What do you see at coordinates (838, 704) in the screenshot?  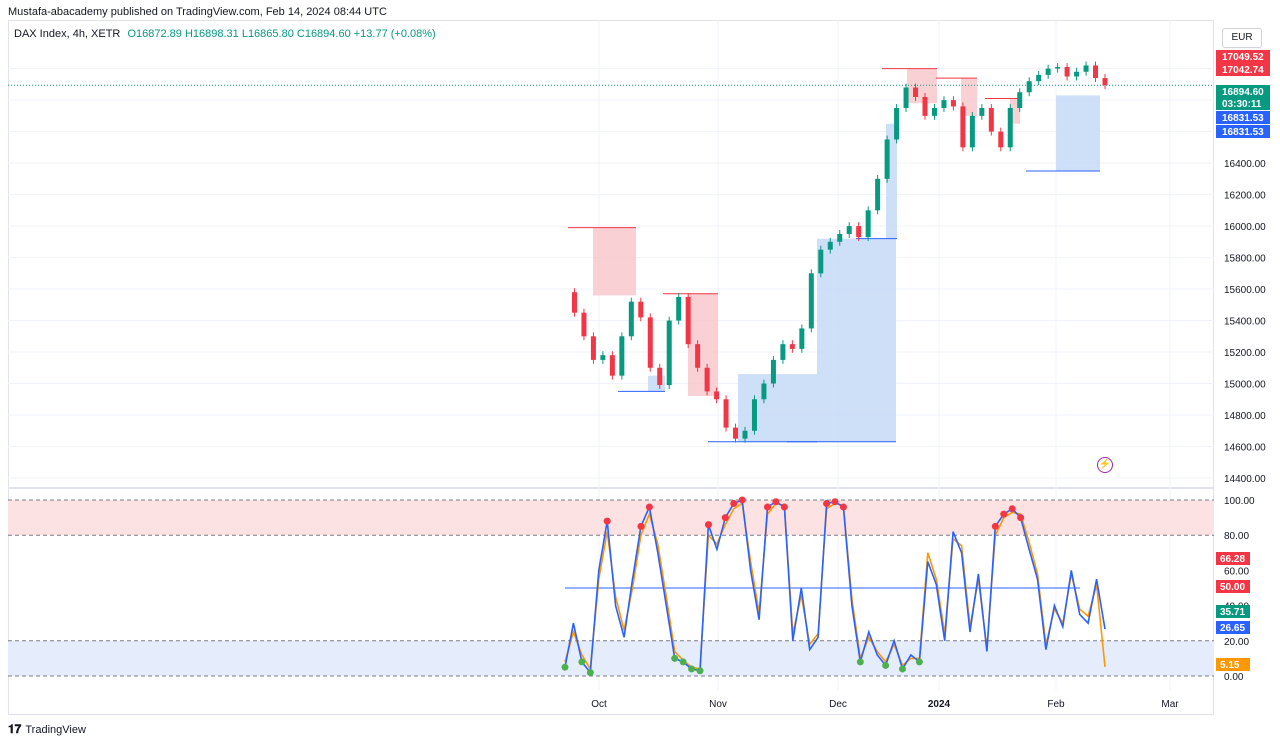 I see `x-tick-label: Dec` at bounding box center [838, 704].